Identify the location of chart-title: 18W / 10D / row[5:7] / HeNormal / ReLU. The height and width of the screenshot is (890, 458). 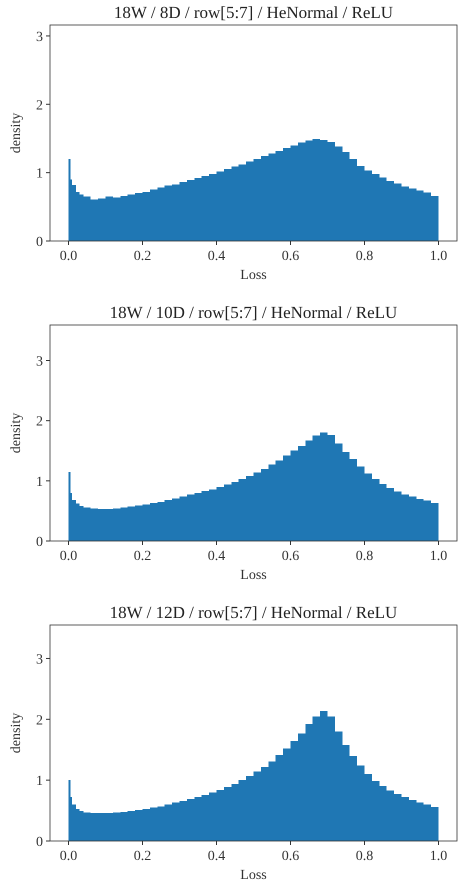
(254, 312).